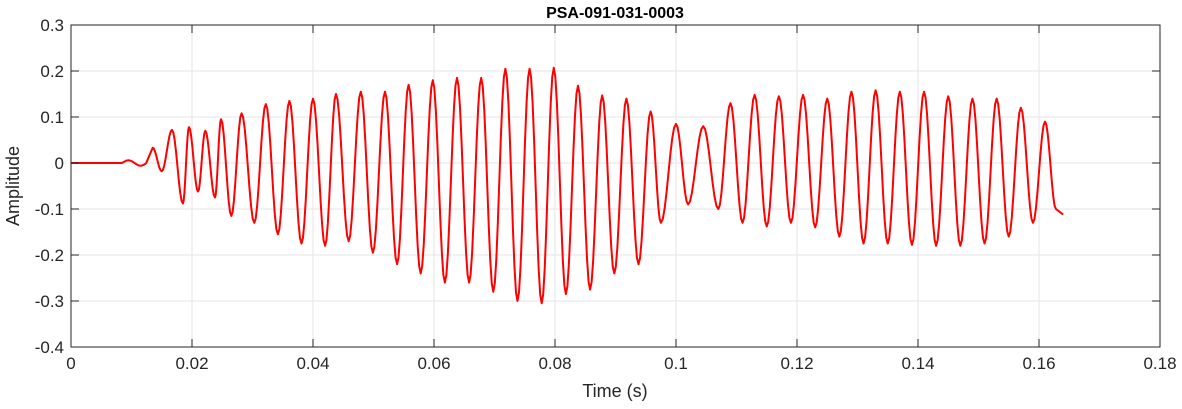  What do you see at coordinates (312, 363) in the screenshot?
I see `x-tick-label: 0.04` at bounding box center [312, 363].